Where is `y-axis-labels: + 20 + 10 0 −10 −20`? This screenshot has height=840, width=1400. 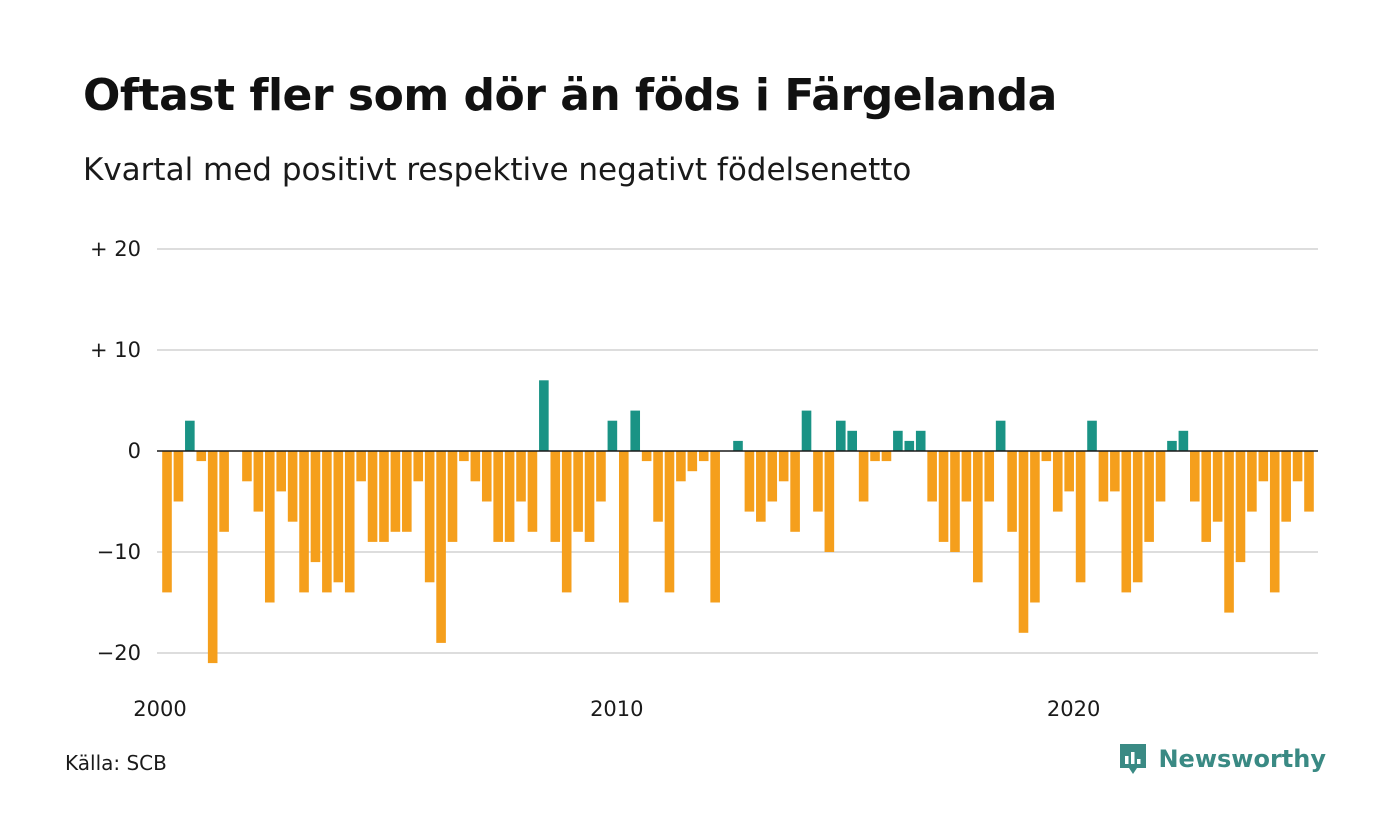
y-axis-labels: + 20 + 10 0 −10 −20 is located at coordinates (115, 451).